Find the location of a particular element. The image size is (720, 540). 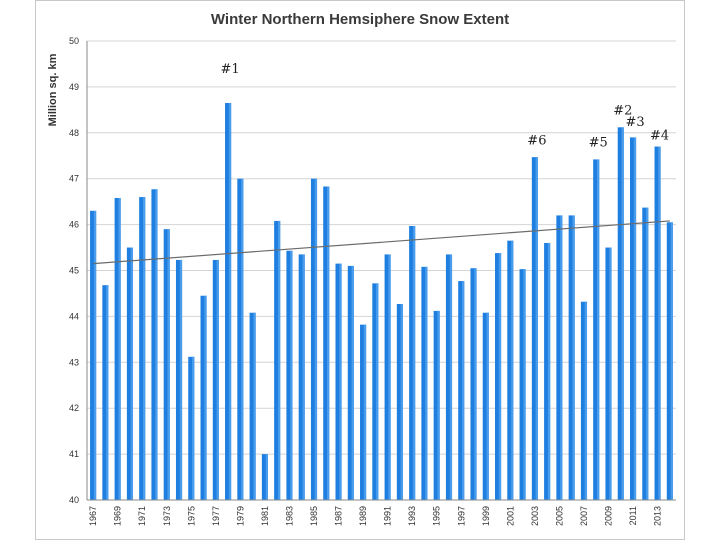

chart-title: Winter Northern Hemsiphere Snow Extent is located at coordinates (360, 19).